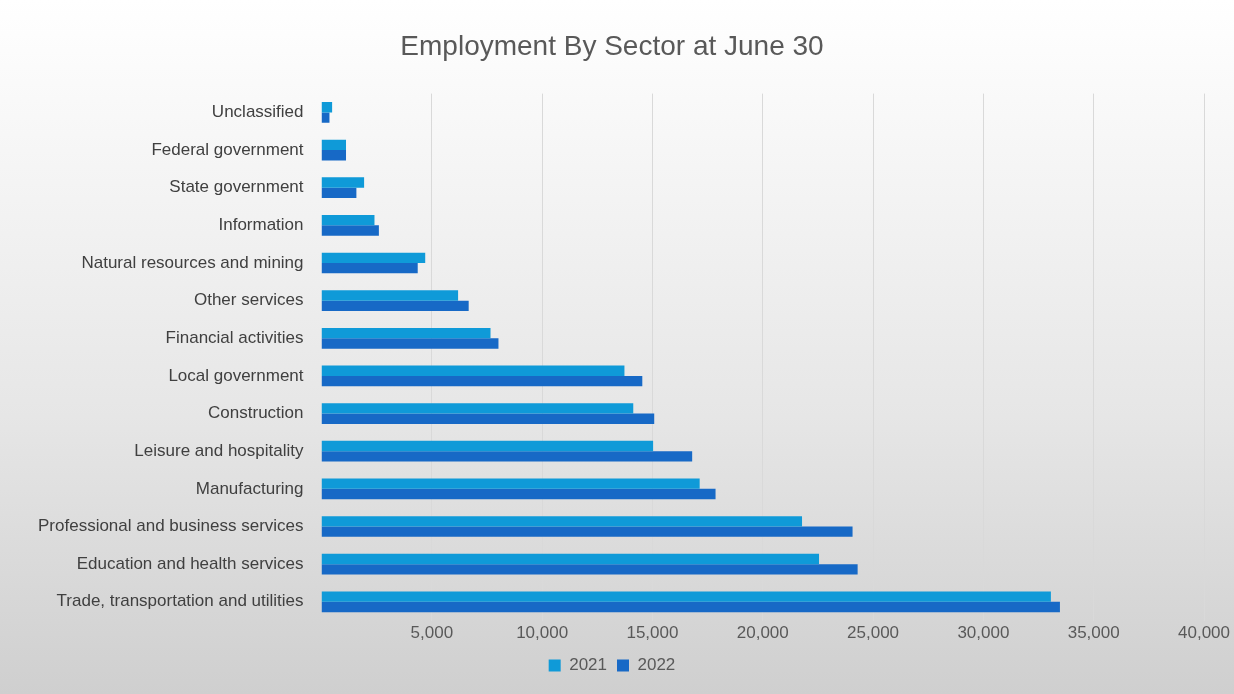 The image size is (1234, 694). What do you see at coordinates (652, 633) in the screenshot?
I see `x-tick-label: 15,000` at bounding box center [652, 633].